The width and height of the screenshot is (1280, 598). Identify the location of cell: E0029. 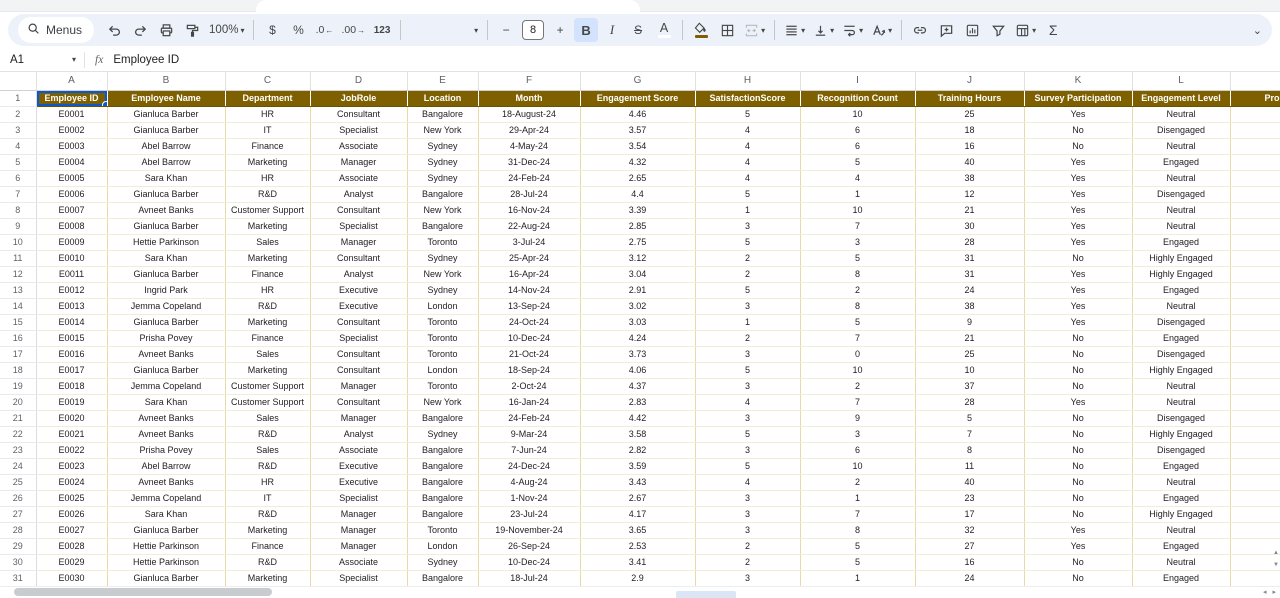
(72, 562).